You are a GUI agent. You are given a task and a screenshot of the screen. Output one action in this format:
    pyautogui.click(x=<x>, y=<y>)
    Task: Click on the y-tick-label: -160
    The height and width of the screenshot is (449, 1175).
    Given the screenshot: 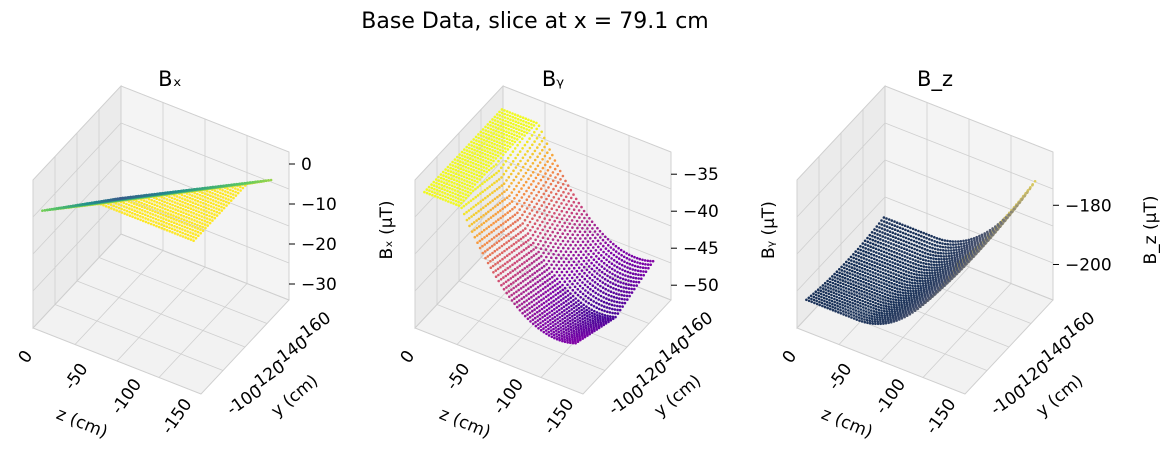 What is the action you would take?
    pyautogui.click(x=313, y=327)
    